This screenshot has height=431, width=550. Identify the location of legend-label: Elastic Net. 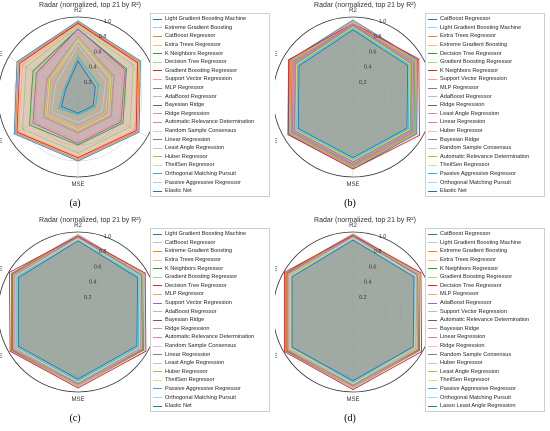
(178, 406).